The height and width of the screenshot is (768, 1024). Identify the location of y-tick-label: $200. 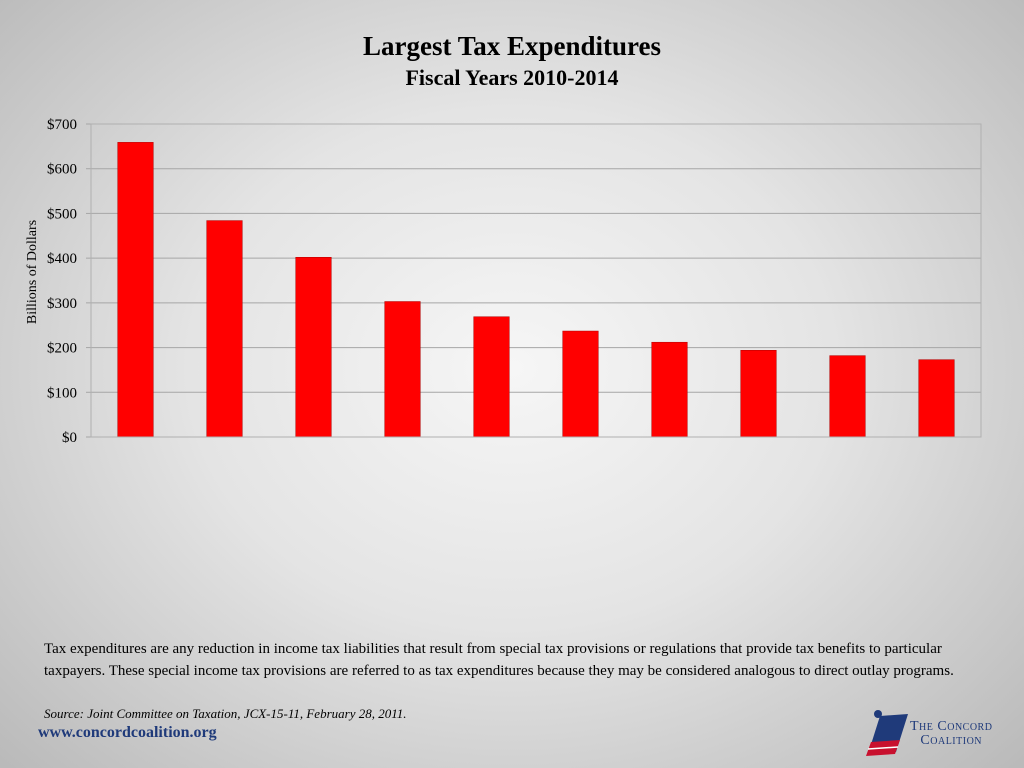
(62, 349).